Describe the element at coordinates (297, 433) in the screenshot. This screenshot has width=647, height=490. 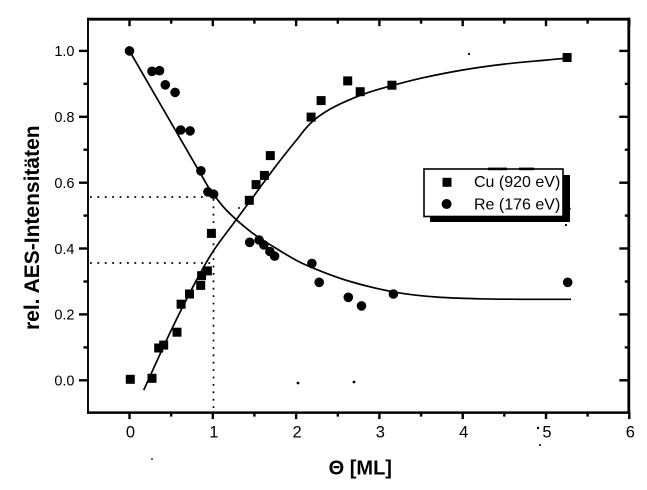
I see `svg-text: 2` at that location.